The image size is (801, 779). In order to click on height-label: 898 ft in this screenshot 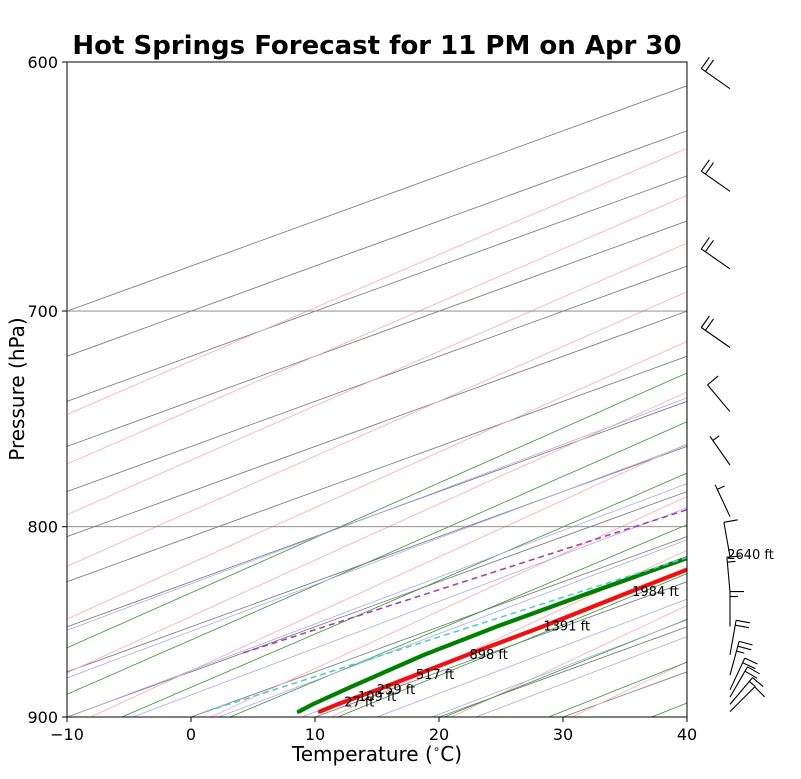, I will do `click(488, 655)`.